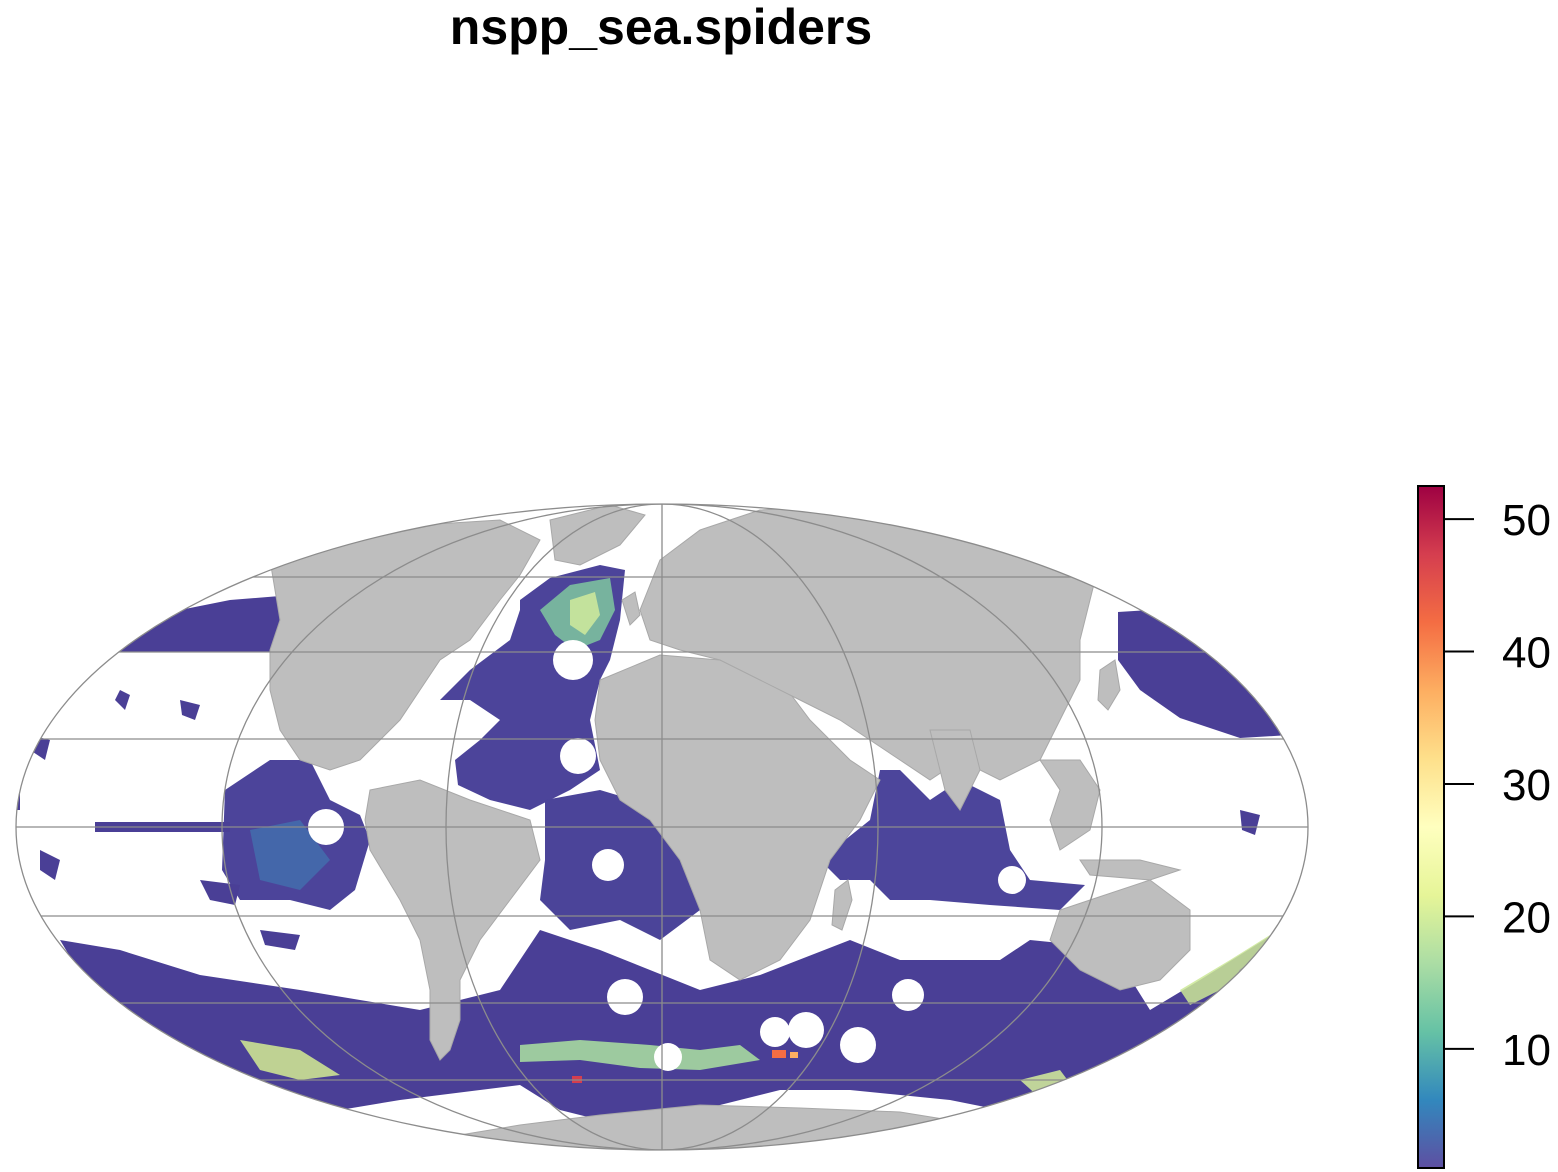  I want to click on madagascar, so click(842, 905).